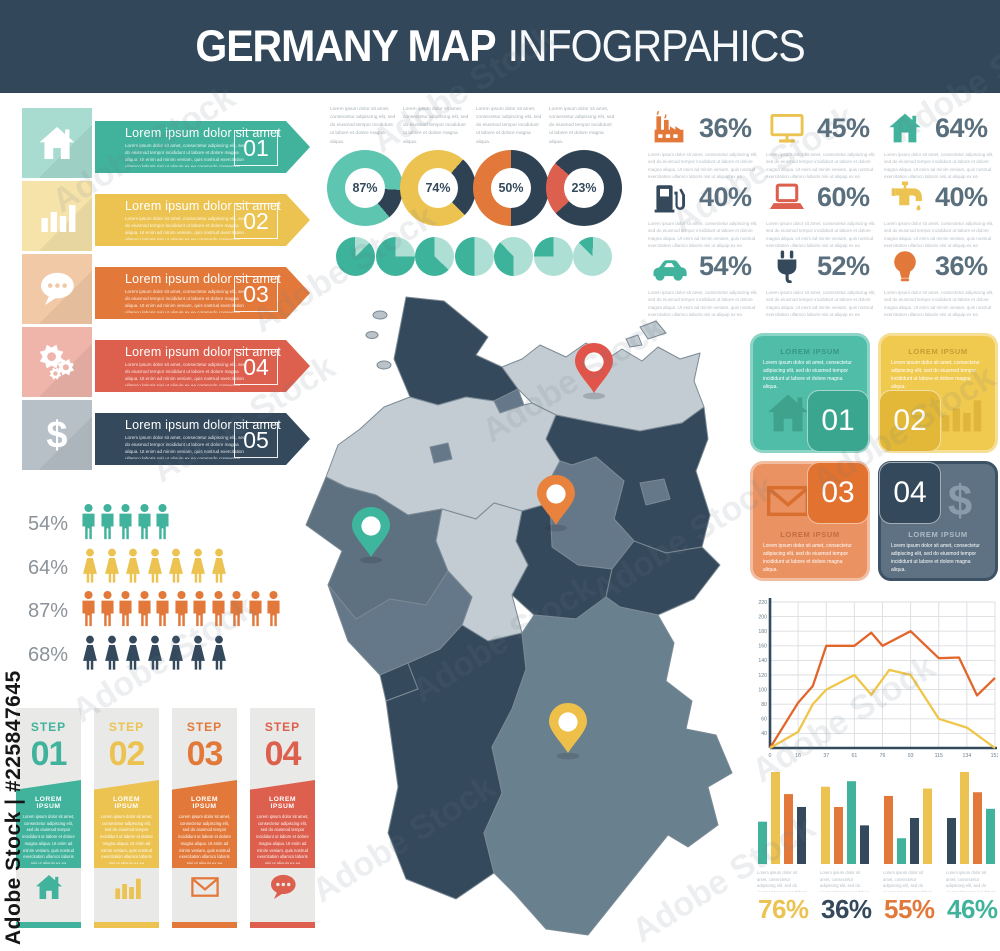  What do you see at coordinates (787, 266) in the screenshot?
I see `plug-icon` at bounding box center [787, 266].